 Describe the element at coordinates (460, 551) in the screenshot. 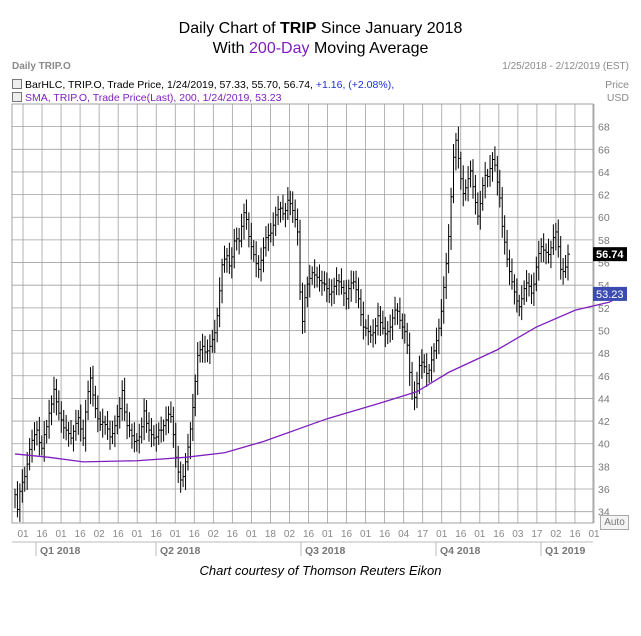

I see `quarter-label: Q4 2018` at that location.